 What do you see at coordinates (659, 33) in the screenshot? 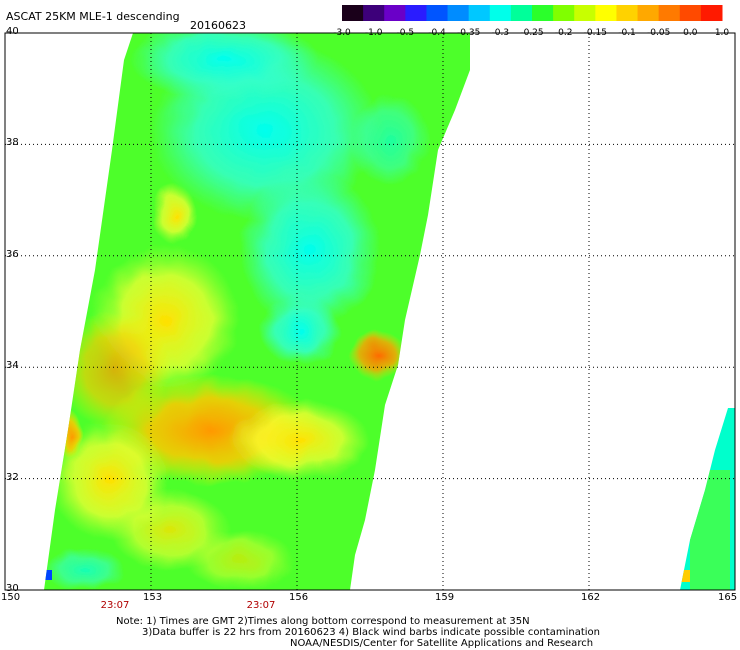
I see `colorbar-tick-label: -0.05` at bounding box center [659, 33].